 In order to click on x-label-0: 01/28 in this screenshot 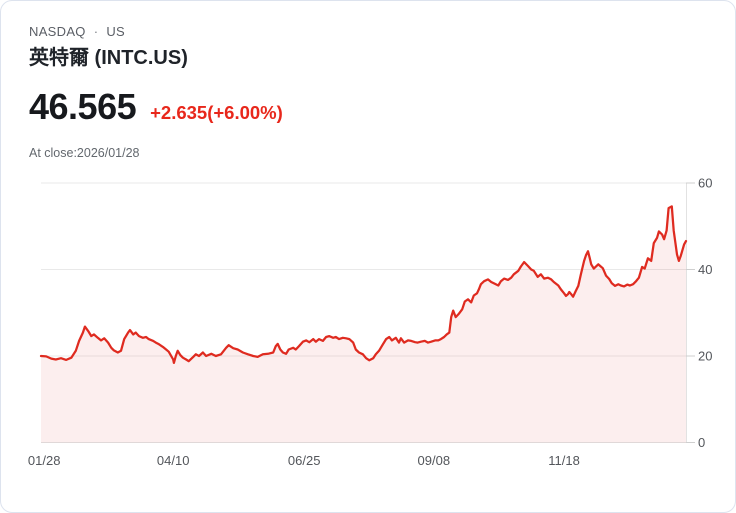, I will do `click(44, 460)`.